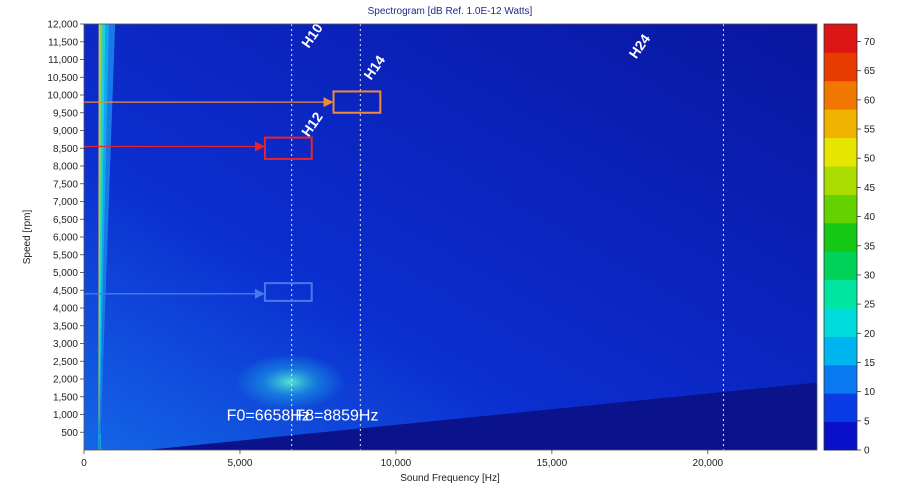 The width and height of the screenshot is (898, 491). Describe the element at coordinates (65, 167) in the screenshot. I see `y-tick-label: 8,000` at that location.